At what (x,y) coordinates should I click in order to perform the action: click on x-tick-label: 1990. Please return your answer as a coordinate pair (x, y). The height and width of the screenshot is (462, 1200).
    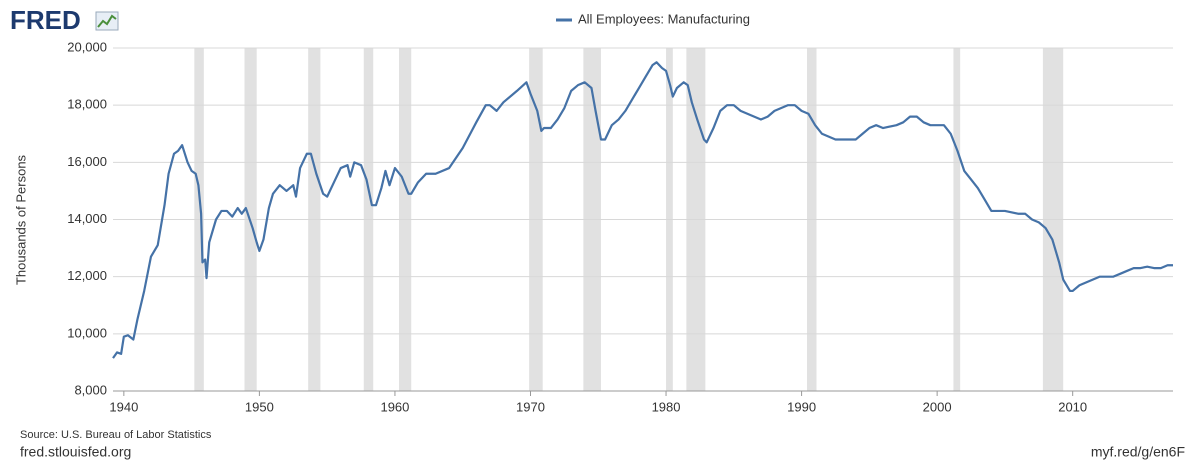
    Looking at the image, I should click on (801, 406).